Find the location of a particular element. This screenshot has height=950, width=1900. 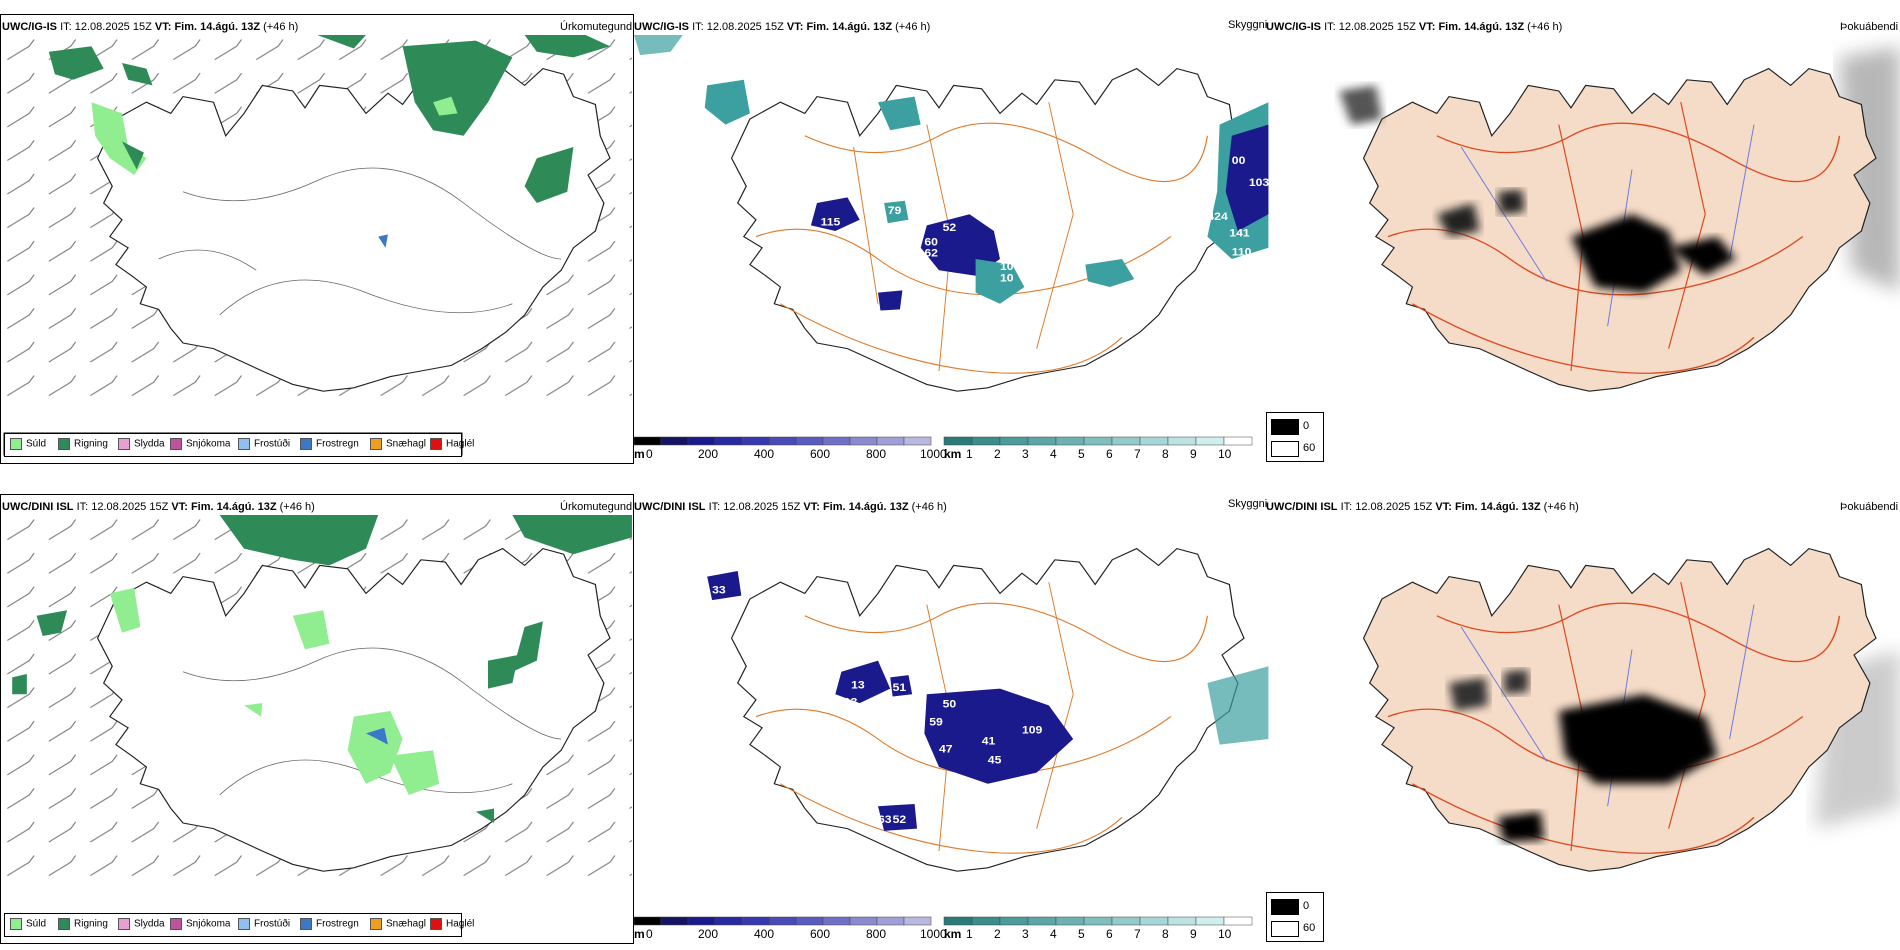

cloud-km-tick: 5 is located at coordinates (1081, 454).